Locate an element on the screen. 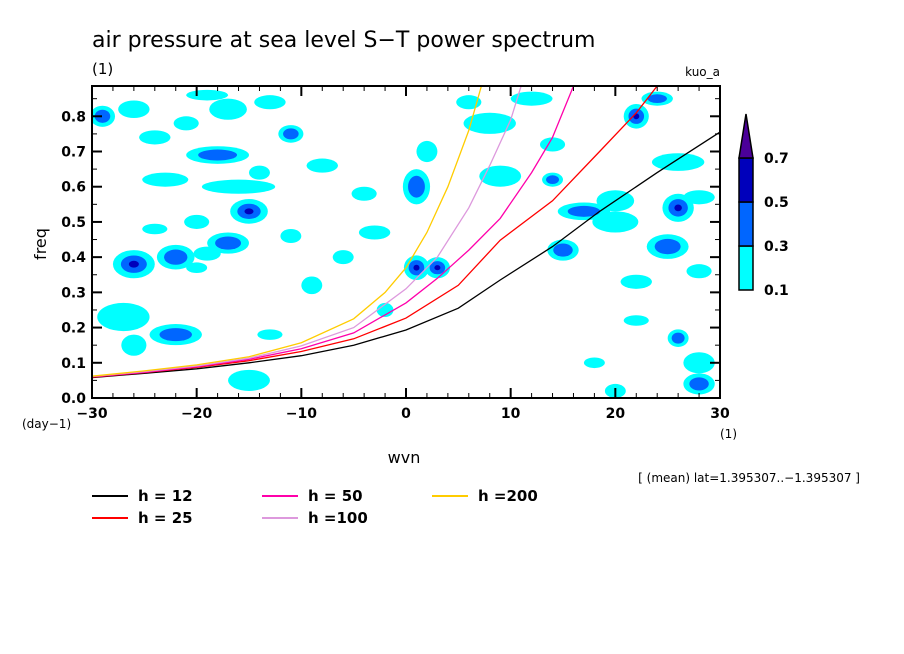 The width and height of the screenshot is (904, 654). y-tick-label: 0.8 is located at coordinates (73, 117).